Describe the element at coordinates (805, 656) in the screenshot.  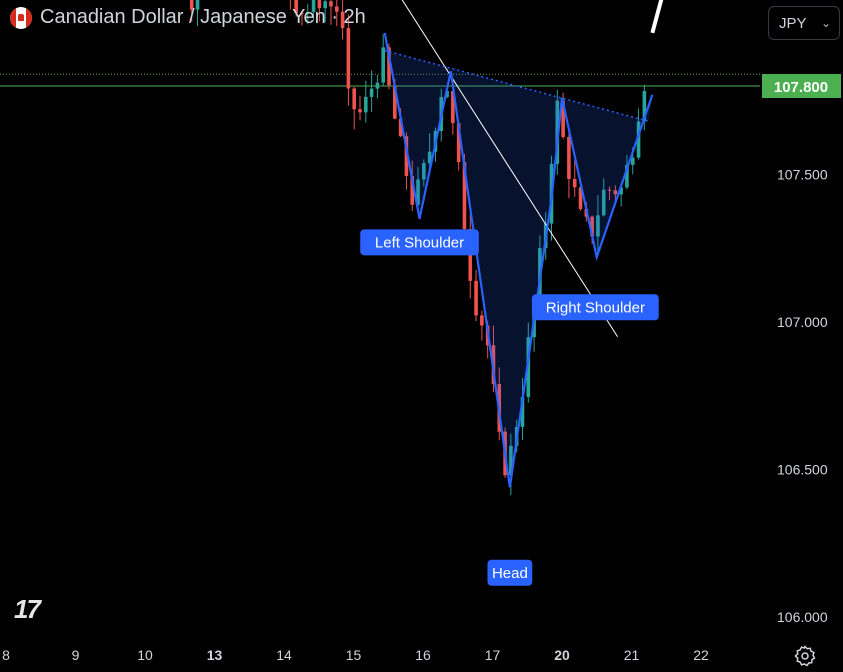
I see `gear-icon` at that location.